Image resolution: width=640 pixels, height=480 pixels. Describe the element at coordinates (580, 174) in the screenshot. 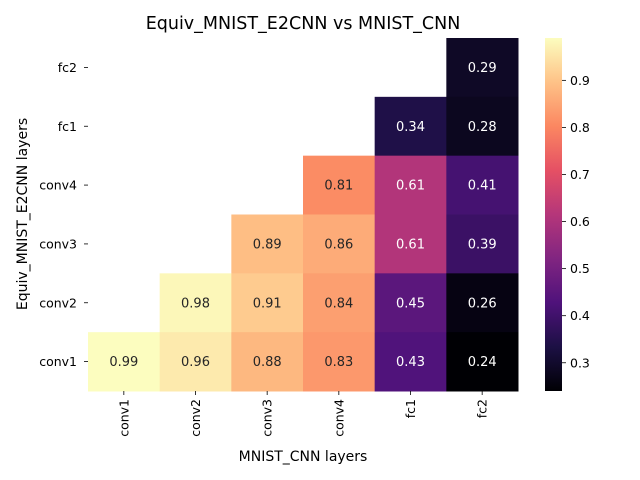

I see `colorbar-tick-label: 0.7` at that location.